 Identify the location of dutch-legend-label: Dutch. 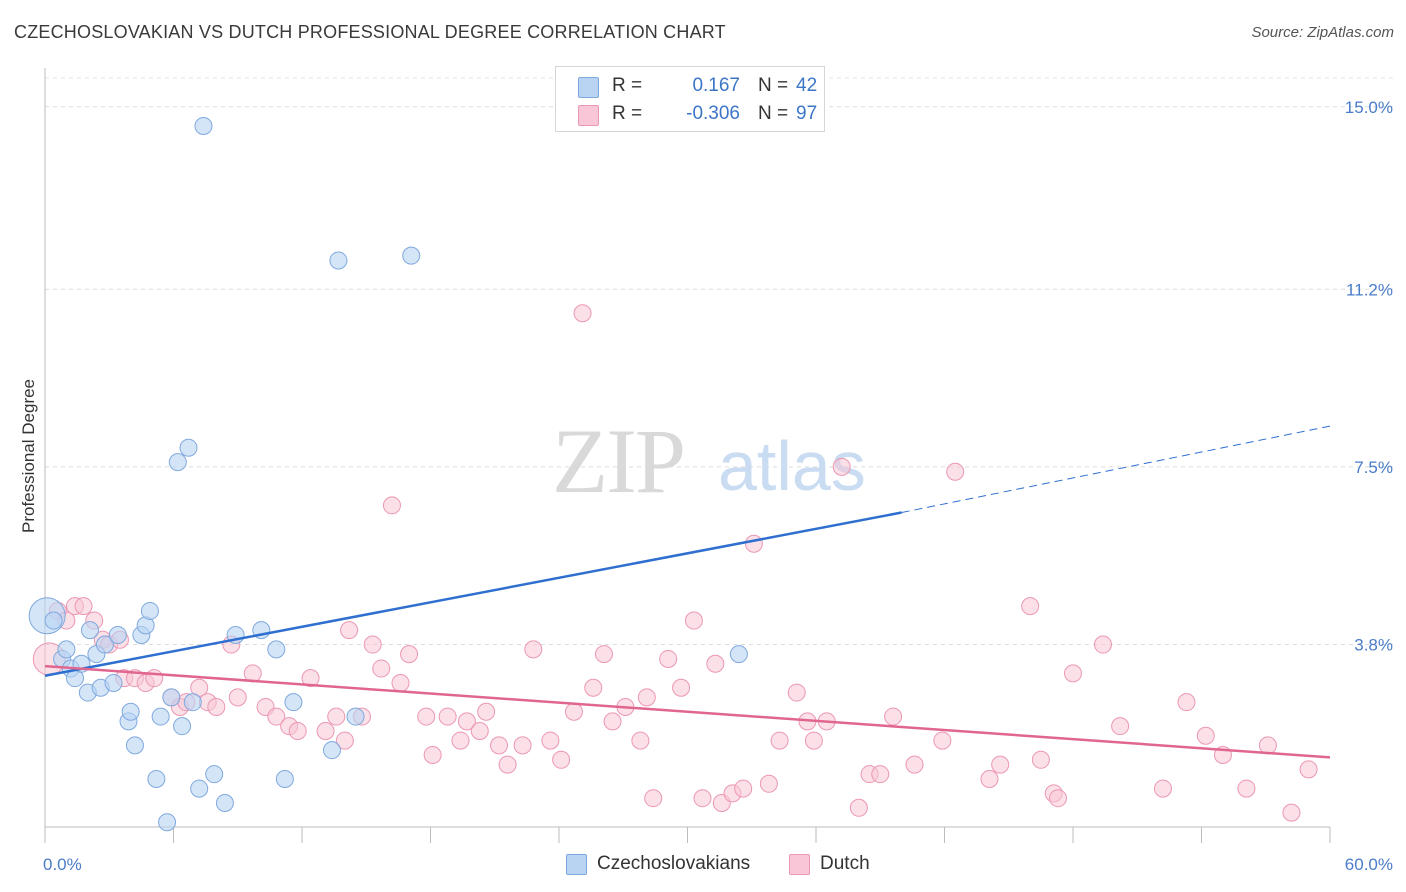
(845, 863).